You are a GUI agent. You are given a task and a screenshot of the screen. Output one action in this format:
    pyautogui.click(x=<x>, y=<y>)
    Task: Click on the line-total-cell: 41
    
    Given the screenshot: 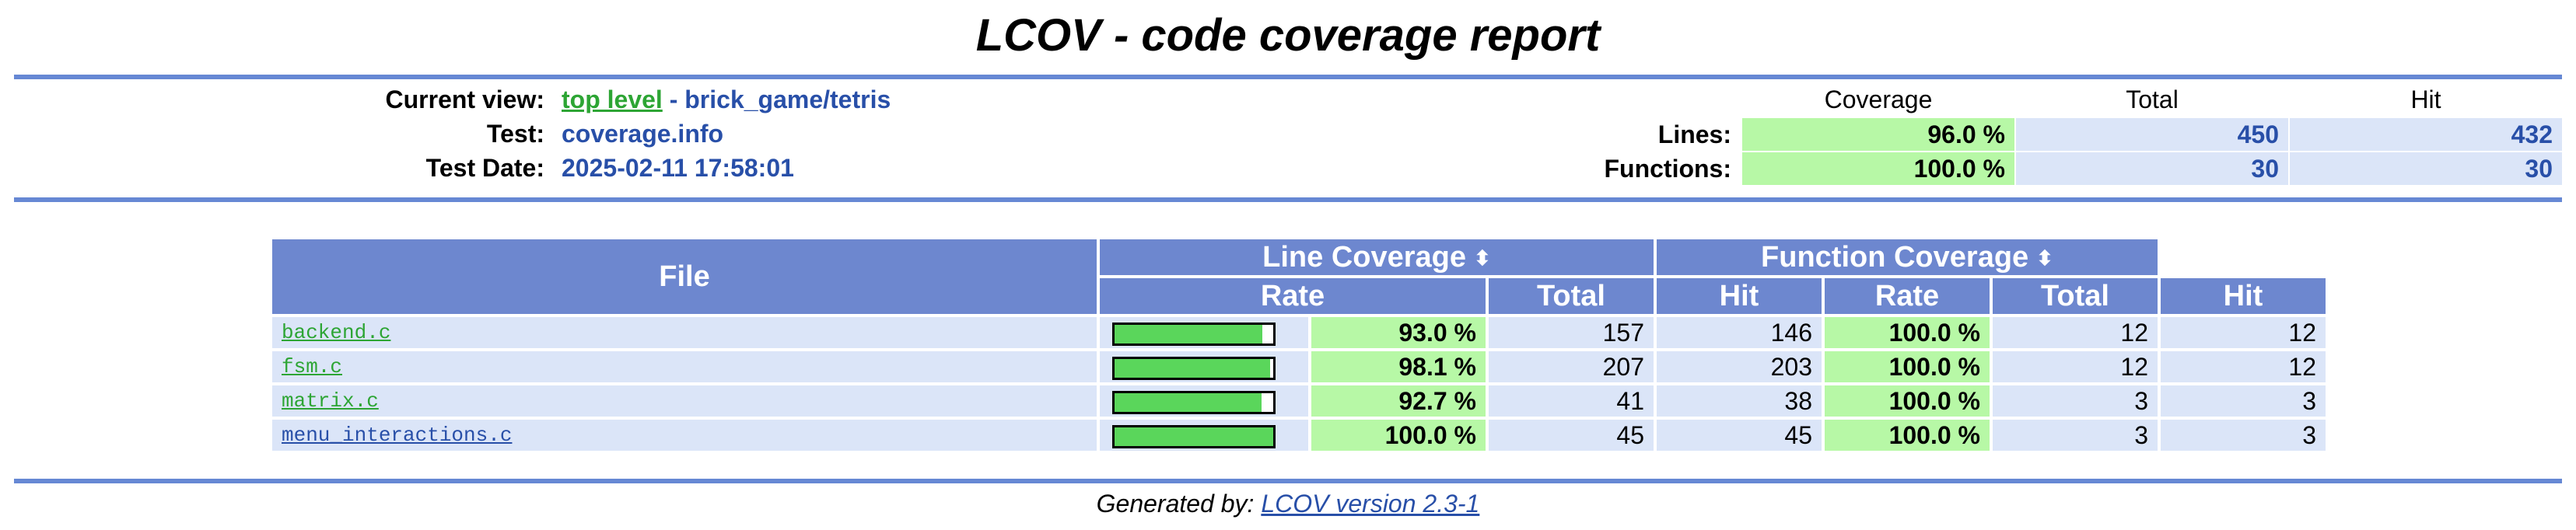 What is the action you would take?
    pyautogui.click(x=1572, y=401)
    